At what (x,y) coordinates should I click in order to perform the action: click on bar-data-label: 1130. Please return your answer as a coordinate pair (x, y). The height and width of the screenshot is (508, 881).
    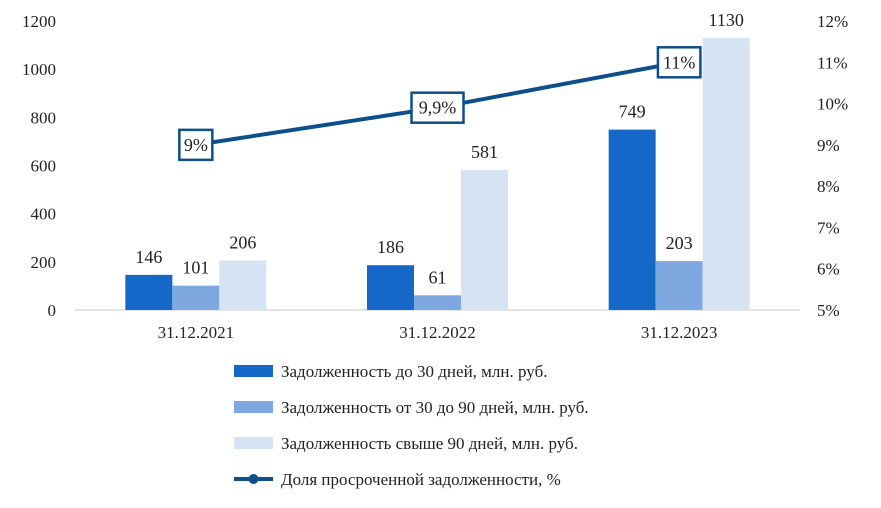
    Looking at the image, I should click on (725, 20).